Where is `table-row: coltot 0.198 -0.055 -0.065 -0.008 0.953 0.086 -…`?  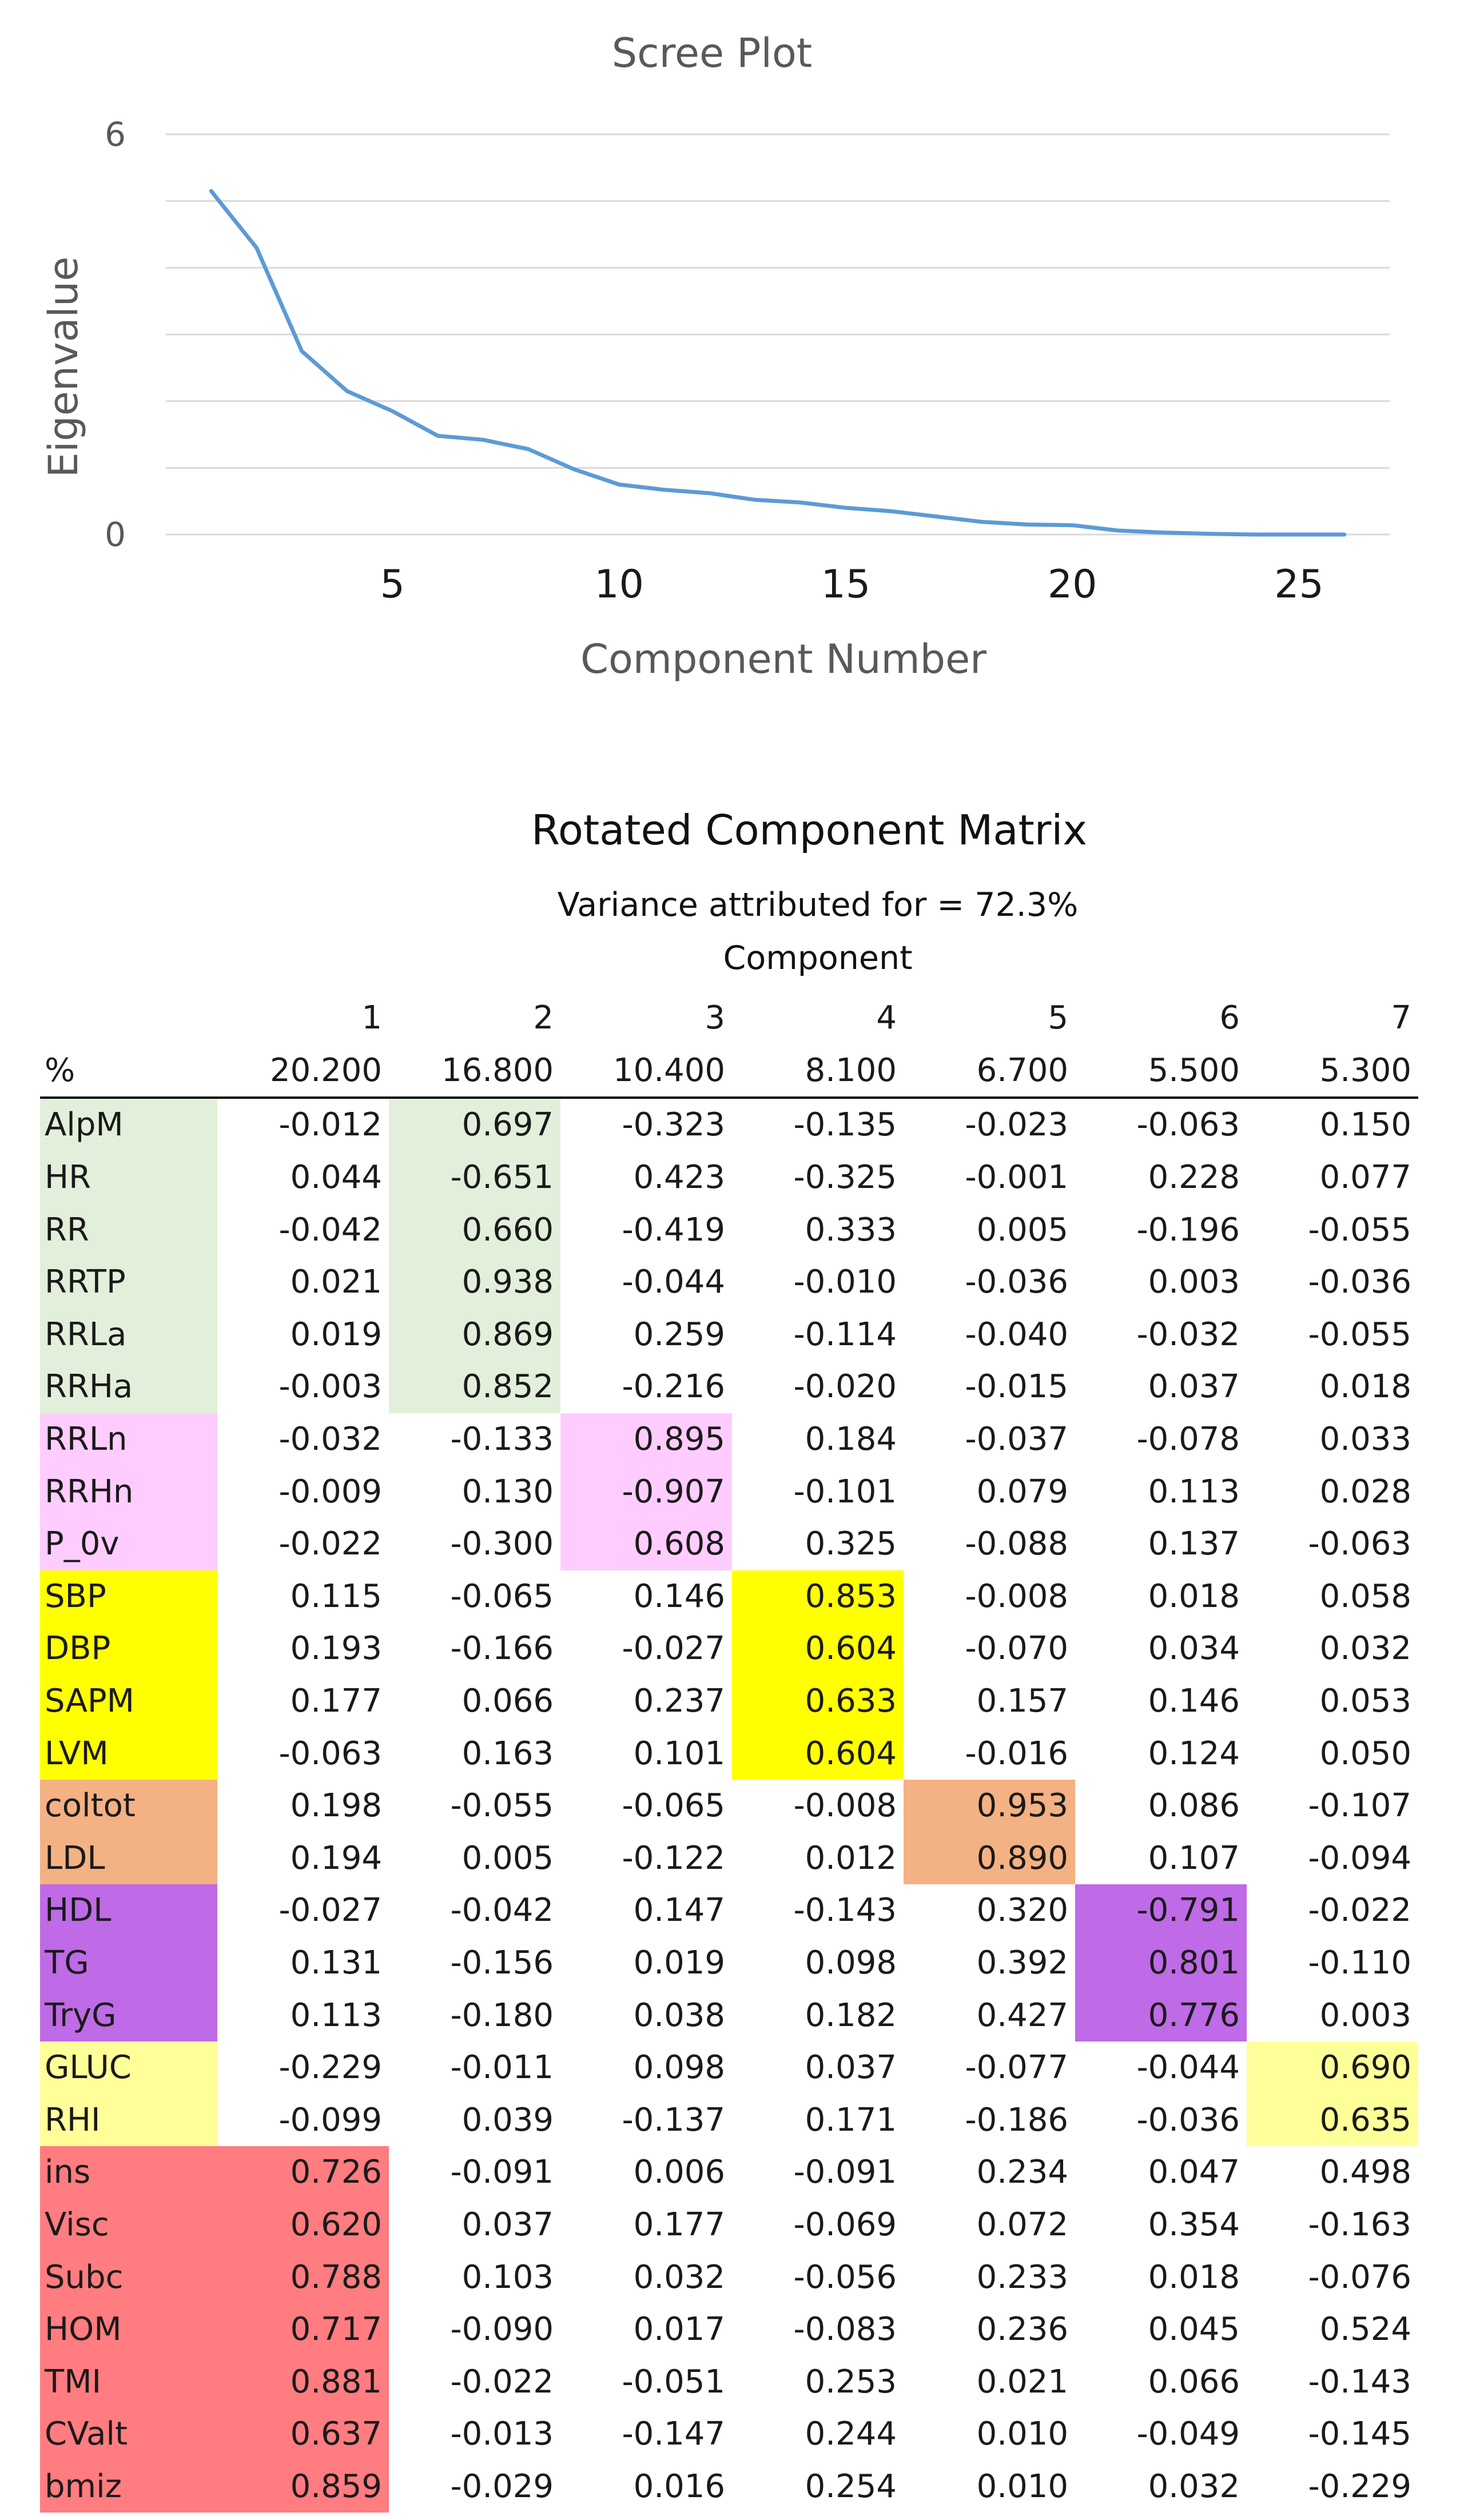 table-row: coltot 0.198 -0.055 -0.065 -0.008 0.953 0.086 -… is located at coordinates (729, 1805).